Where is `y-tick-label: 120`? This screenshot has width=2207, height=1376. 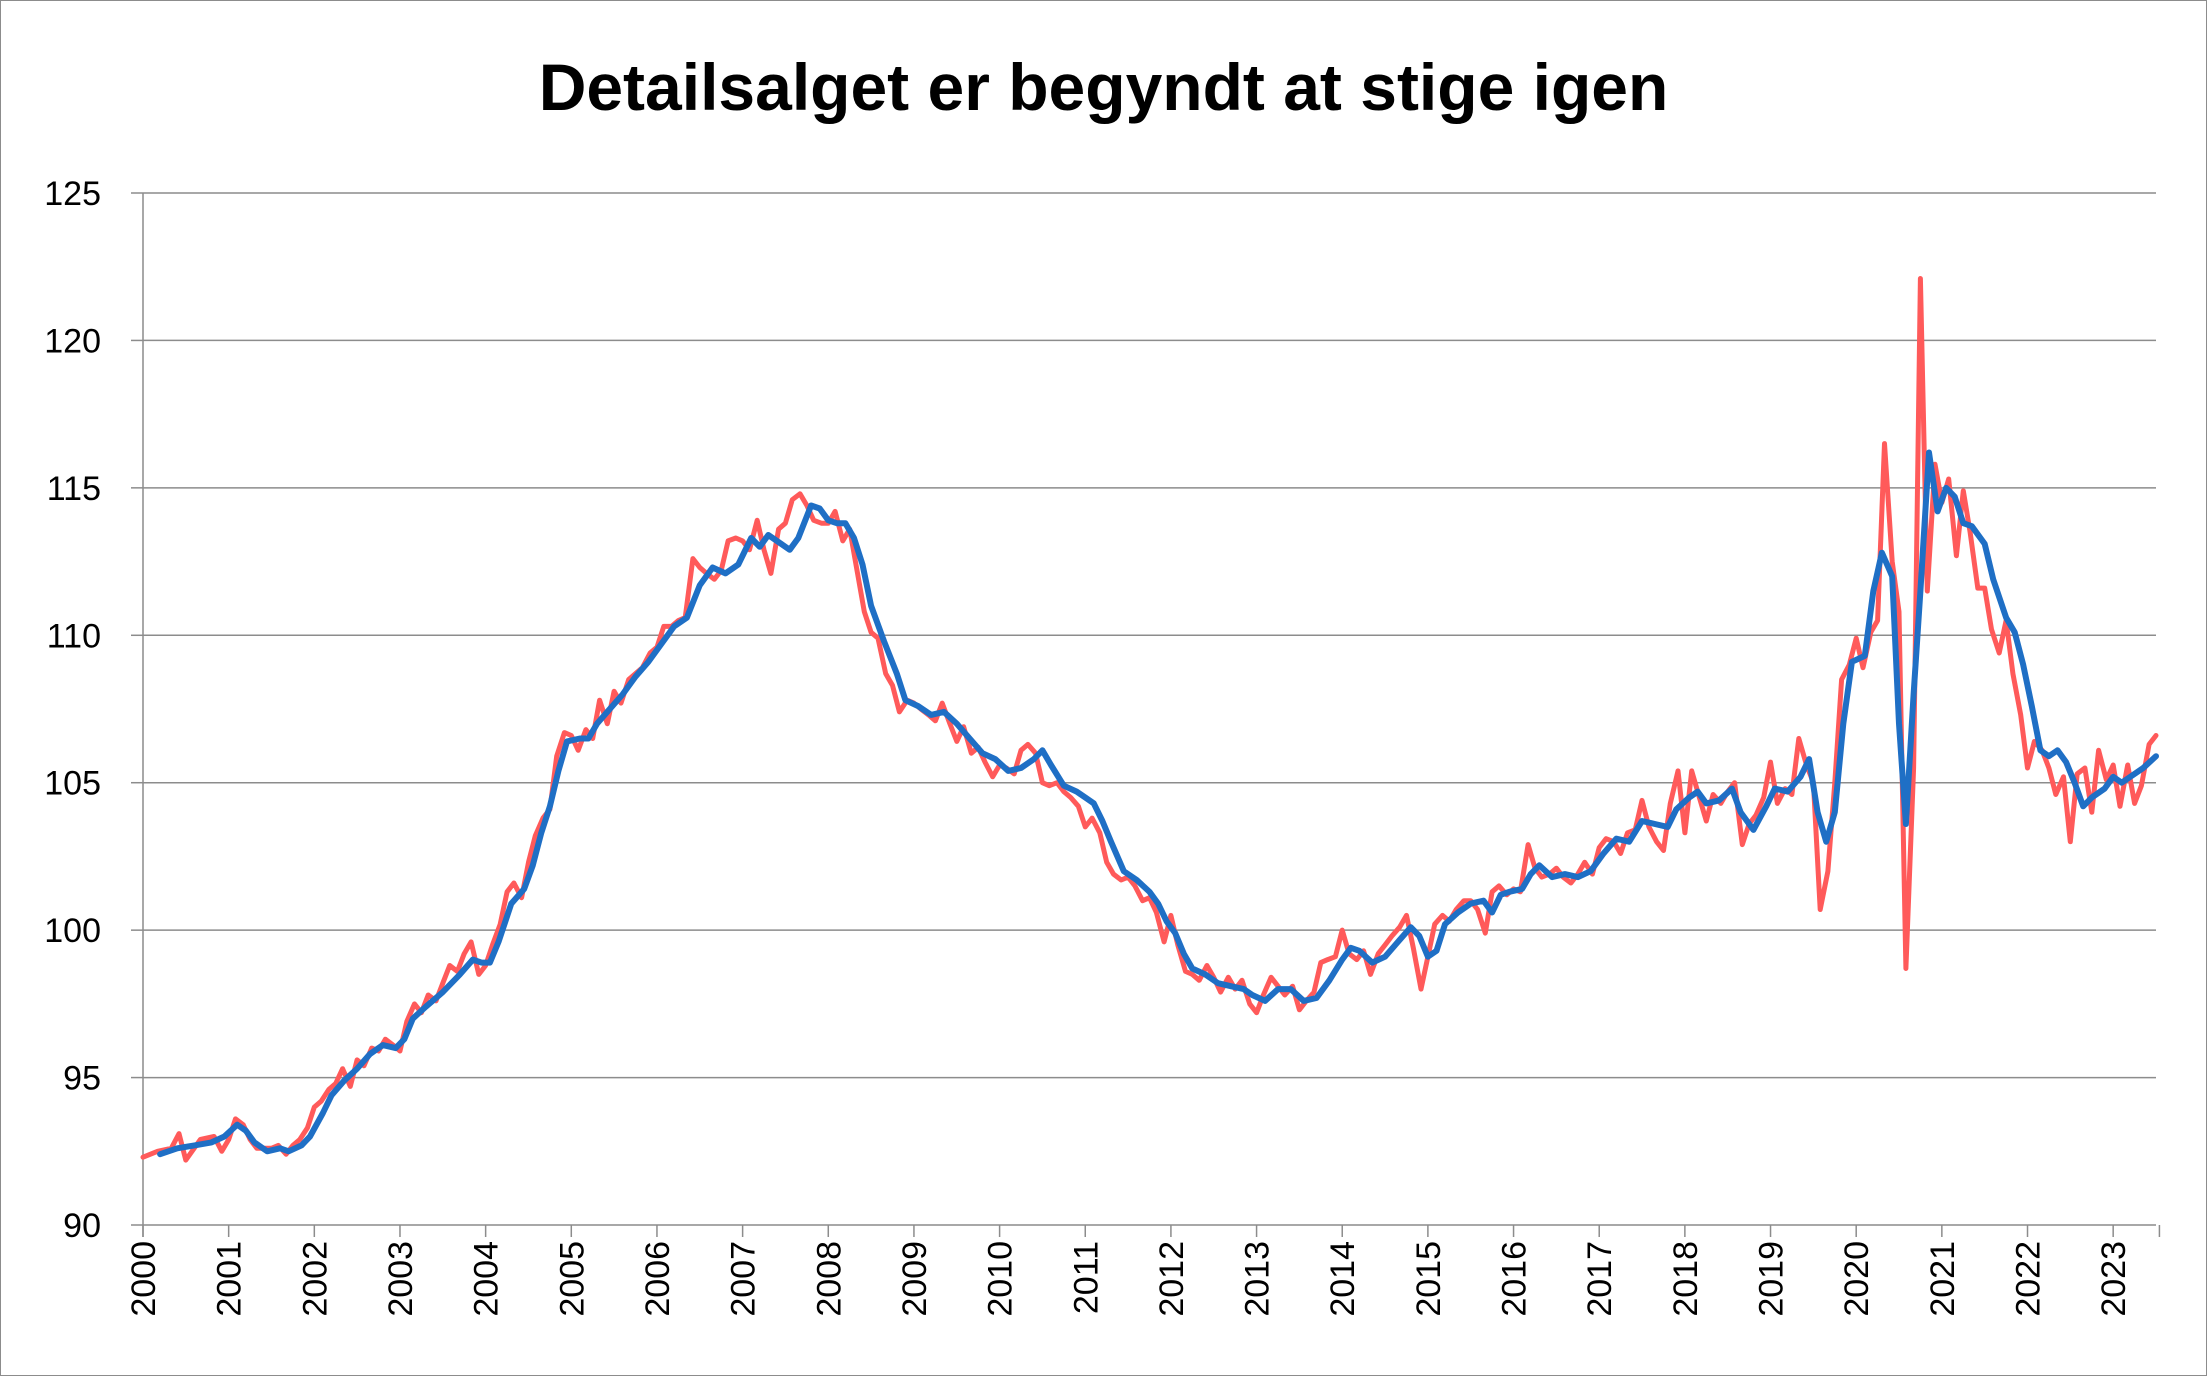 y-tick-label: 120 is located at coordinates (72, 341).